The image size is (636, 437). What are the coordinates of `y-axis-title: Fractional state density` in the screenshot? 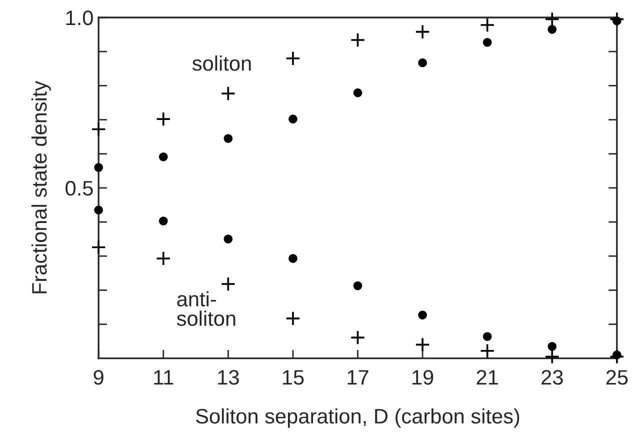 It's located at (41, 187).